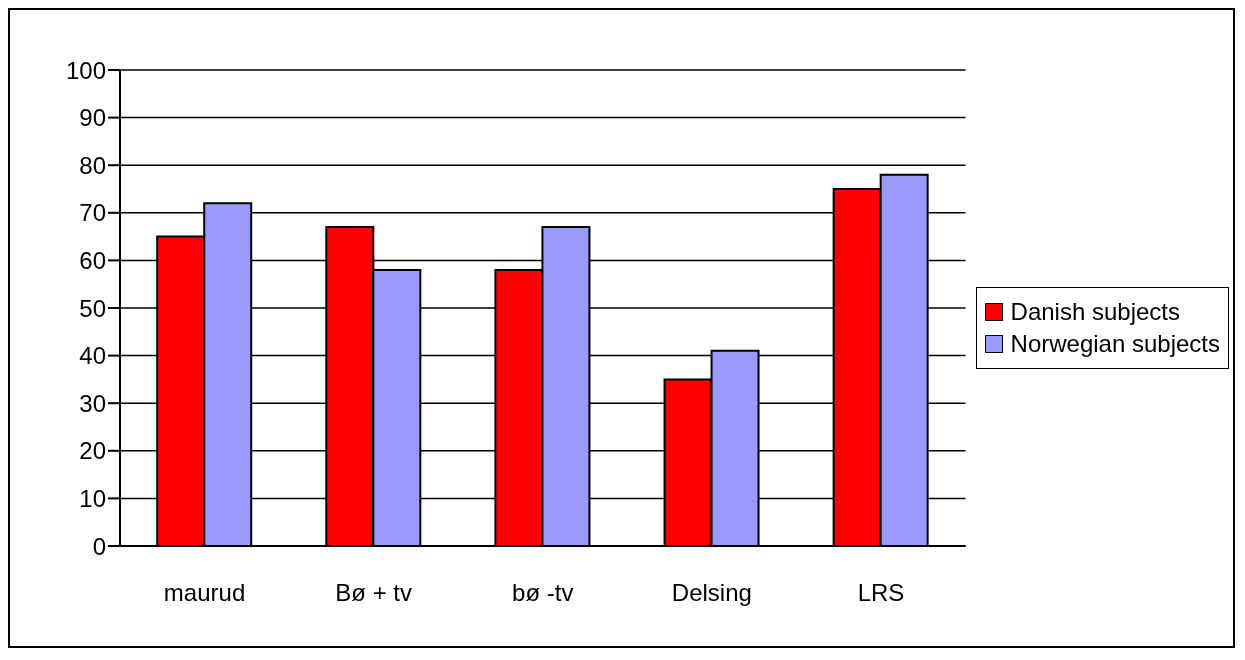  I want to click on y-tick-label: 40, so click(92, 356).